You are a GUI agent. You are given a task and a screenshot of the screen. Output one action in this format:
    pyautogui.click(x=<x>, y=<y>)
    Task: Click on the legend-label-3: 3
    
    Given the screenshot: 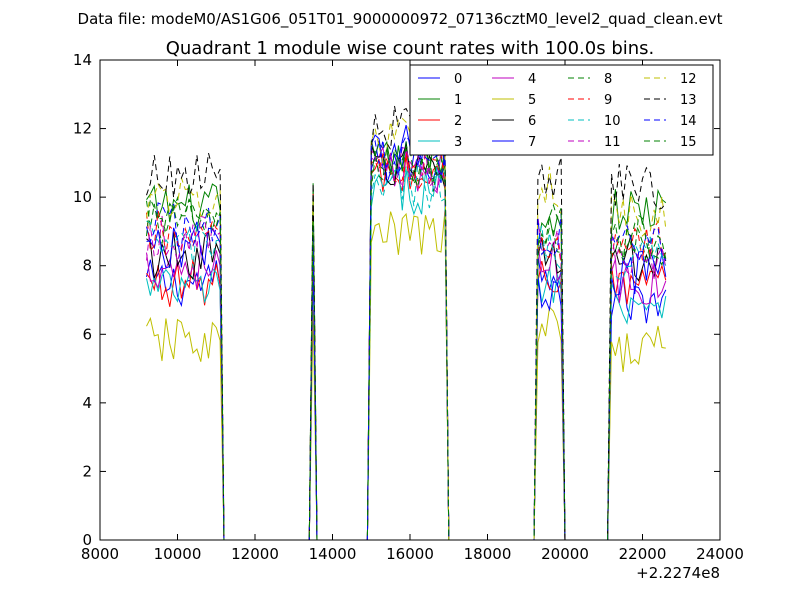 What is the action you would take?
    pyautogui.click(x=458, y=142)
    